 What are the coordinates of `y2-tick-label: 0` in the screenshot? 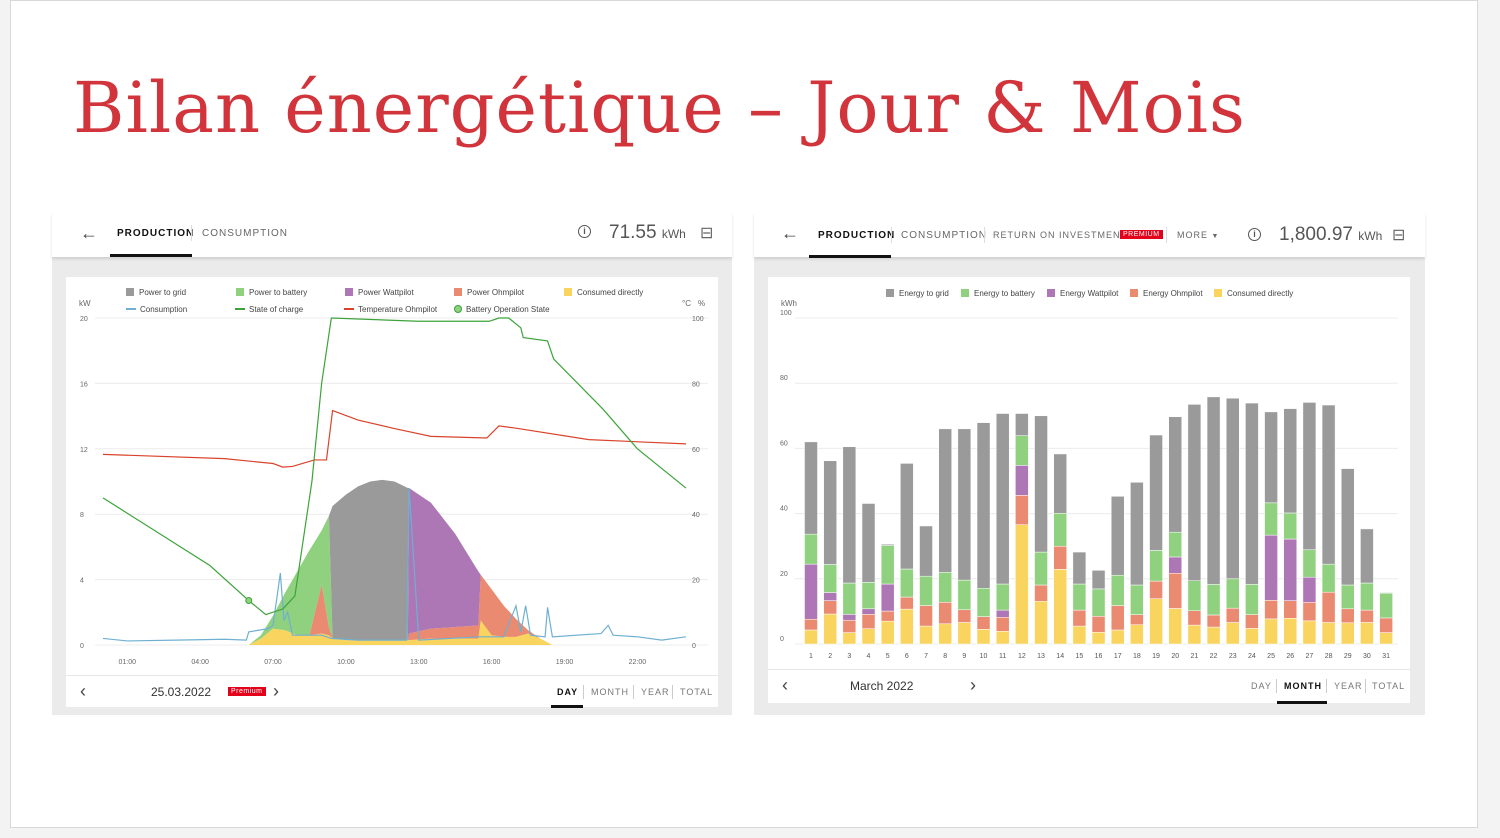 It's located at (694, 646).